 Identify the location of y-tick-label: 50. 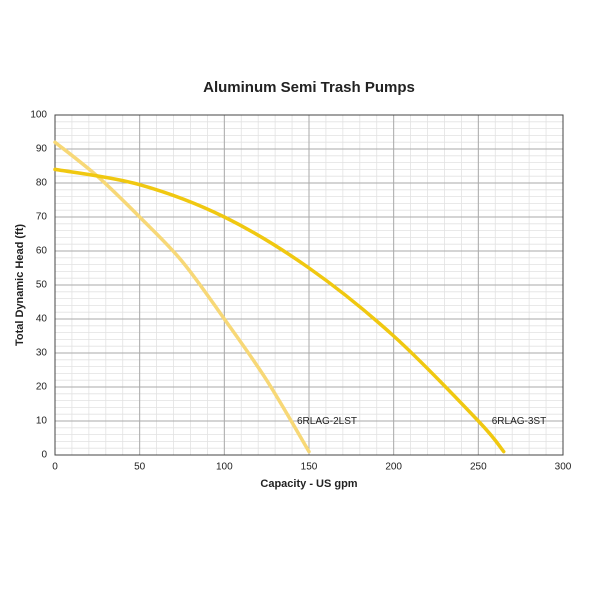
(42, 285).